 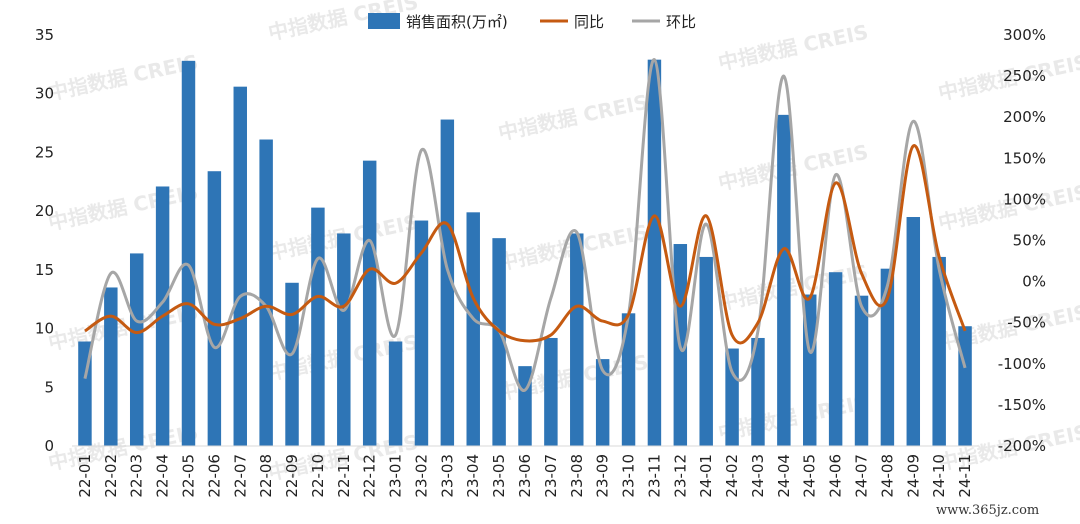 I want to click on legend-swatch-sales-area, so click(x=384, y=21).